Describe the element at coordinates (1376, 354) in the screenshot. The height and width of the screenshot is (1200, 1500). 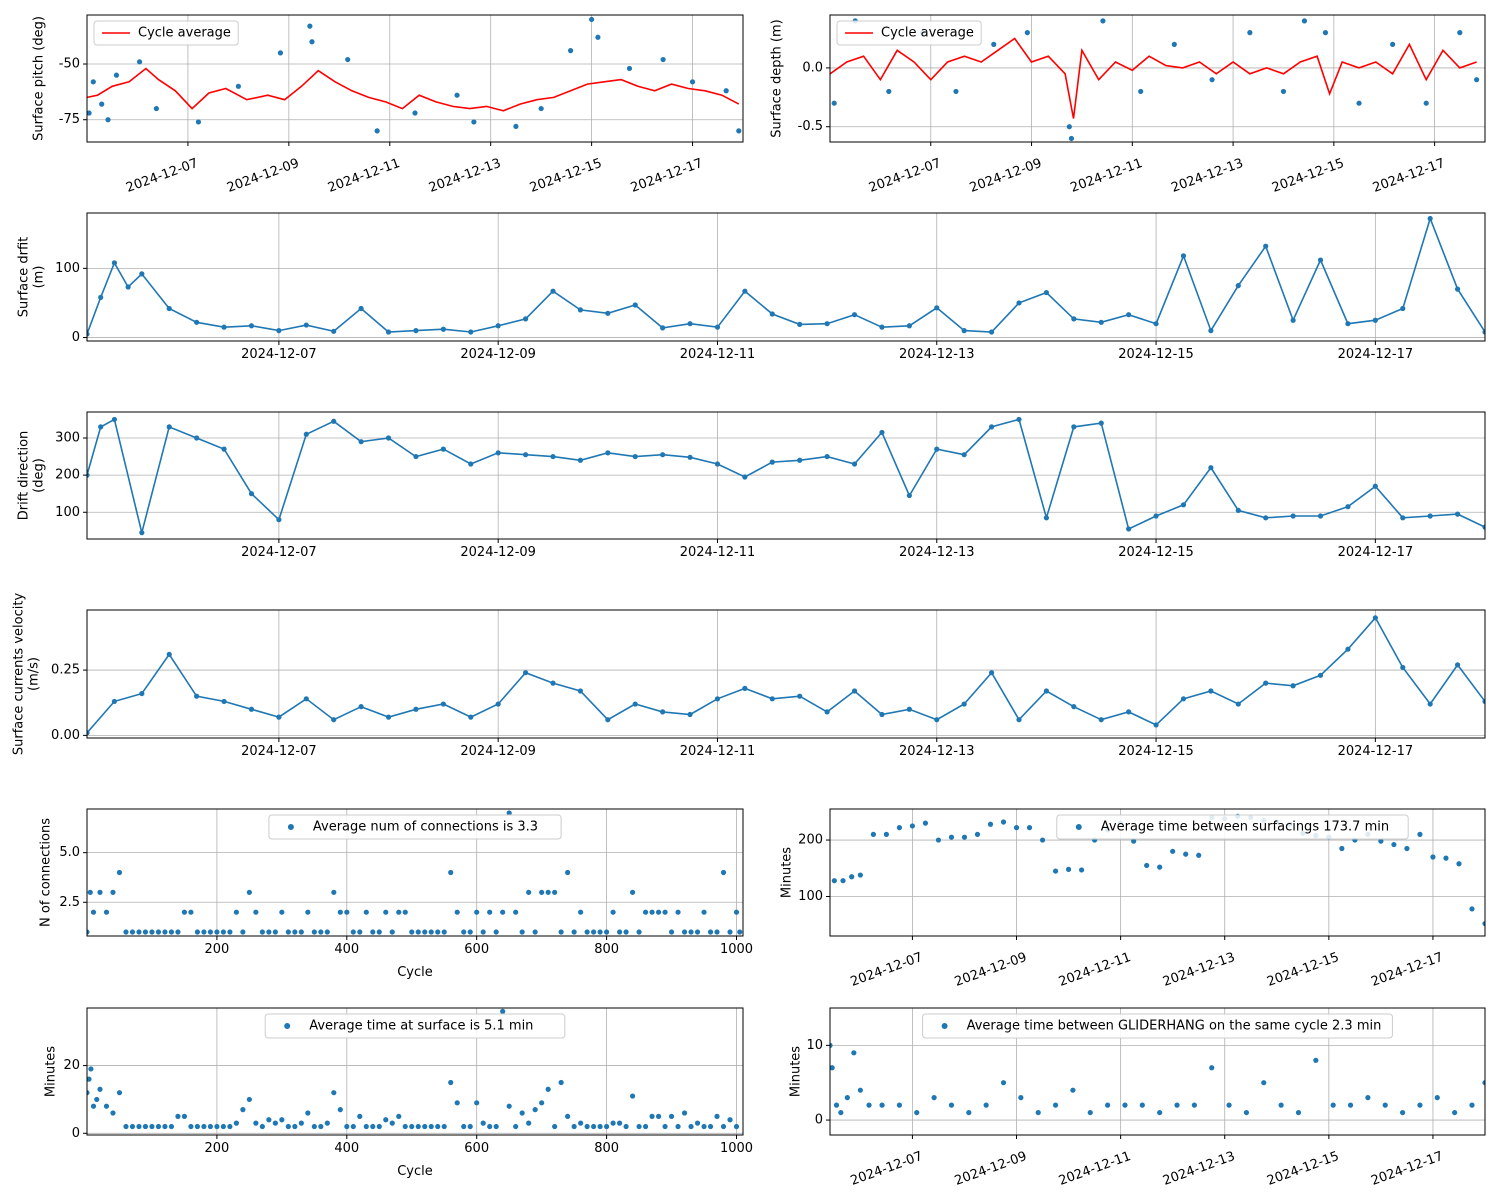
I see `x-tick-label: 2024-12-17` at that location.